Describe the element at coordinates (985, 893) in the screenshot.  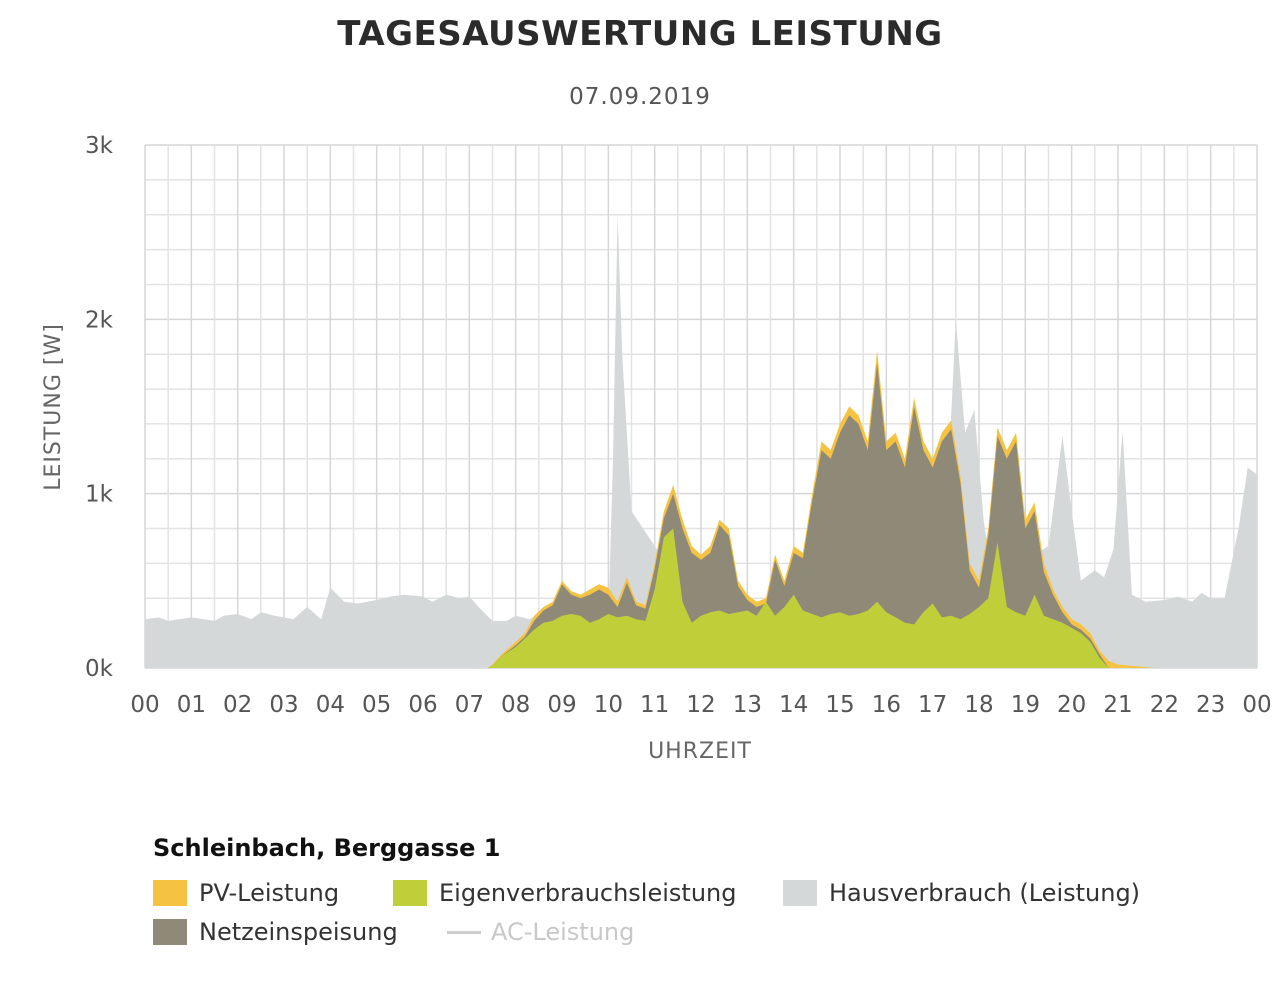
I see `legend-label-hausverbrauch: Hausverbrauch (Leistung)` at that location.